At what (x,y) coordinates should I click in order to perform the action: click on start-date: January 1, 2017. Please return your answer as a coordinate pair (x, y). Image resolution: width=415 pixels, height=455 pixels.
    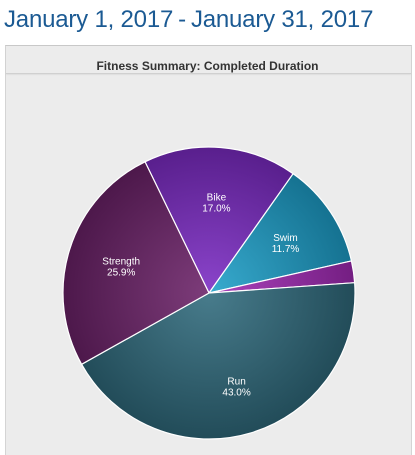
    Looking at the image, I should click on (89, 19).